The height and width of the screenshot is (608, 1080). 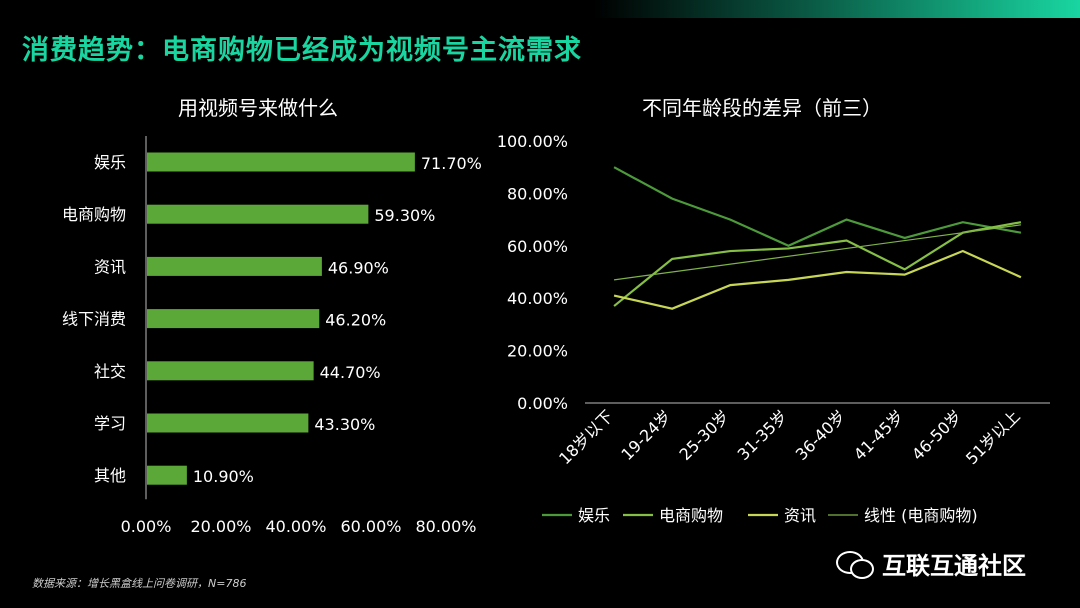 I want to click on y-tick-label: 60.00%, so click(x=537, y=246).